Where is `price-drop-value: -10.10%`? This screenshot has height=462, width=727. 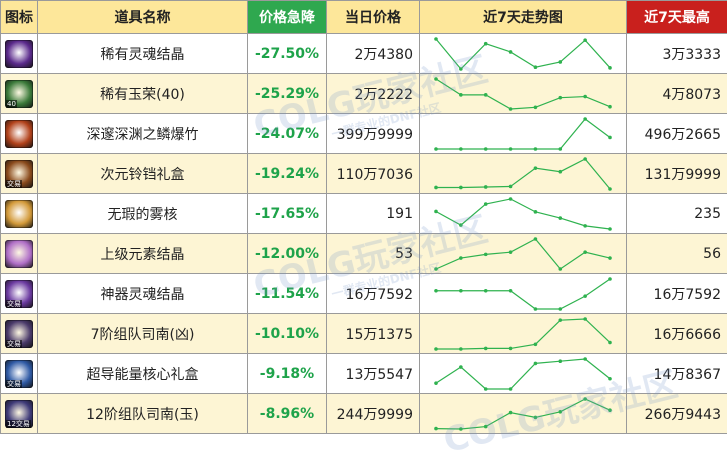 price-drop-value: -10.10% is located at coordinates (287, 334).